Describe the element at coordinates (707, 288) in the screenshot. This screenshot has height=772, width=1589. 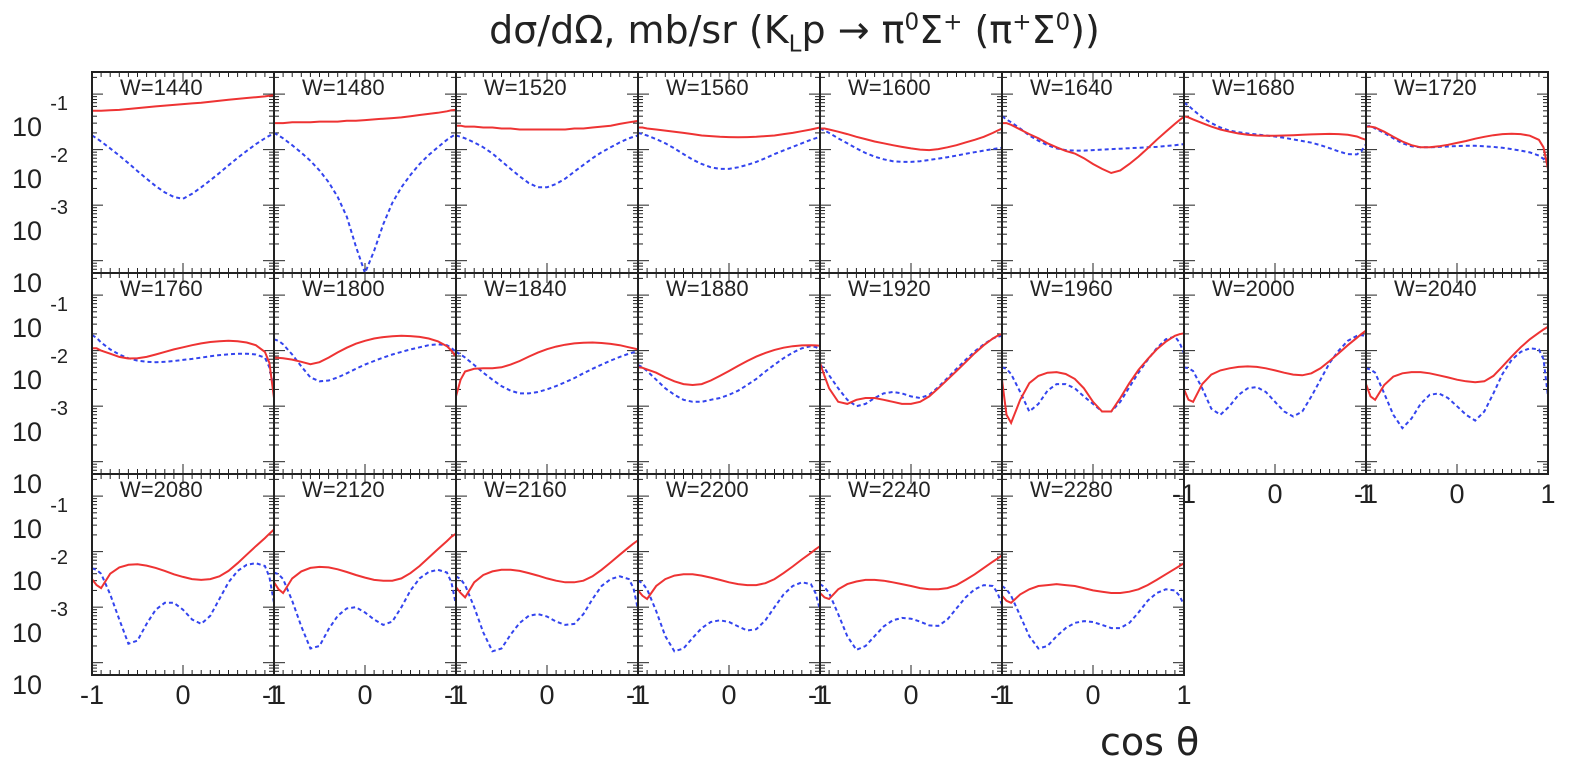
I see `panel-label: W=1880` at that location.